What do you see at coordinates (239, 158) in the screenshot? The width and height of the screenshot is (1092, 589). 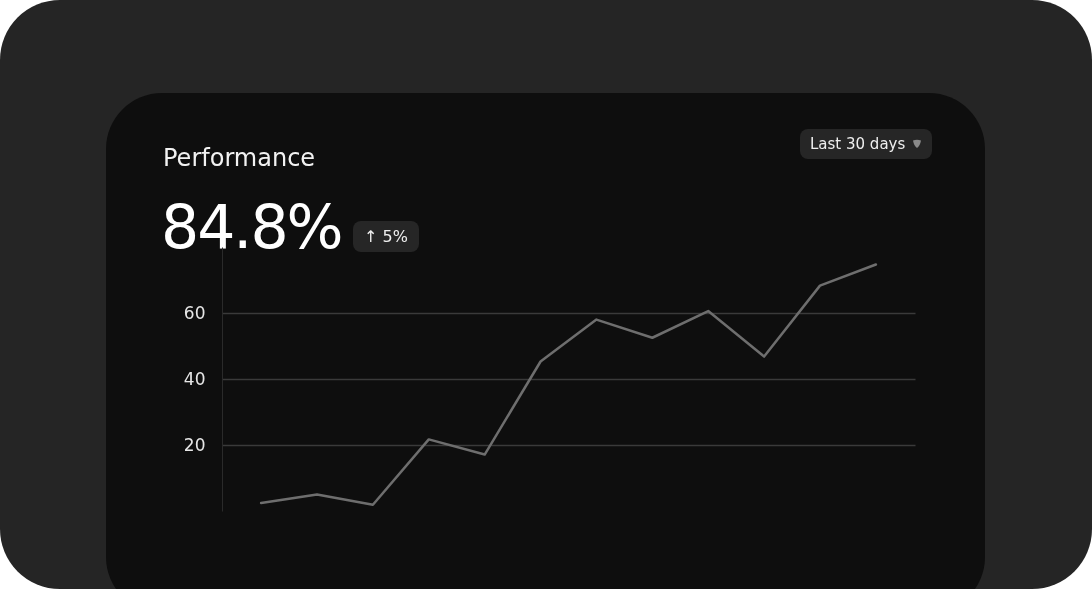 I see `chart-title: Performance` at bounding box center [239, 158].